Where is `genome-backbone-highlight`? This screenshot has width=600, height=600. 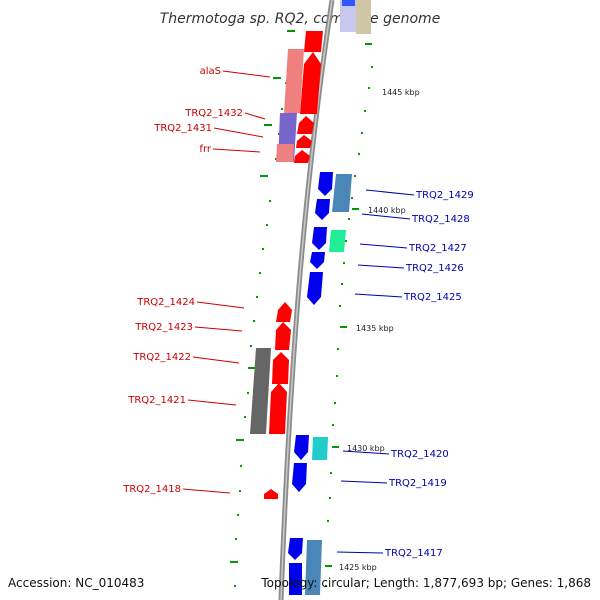 genome-backbone-highlight is located at coordinates (306, 300).